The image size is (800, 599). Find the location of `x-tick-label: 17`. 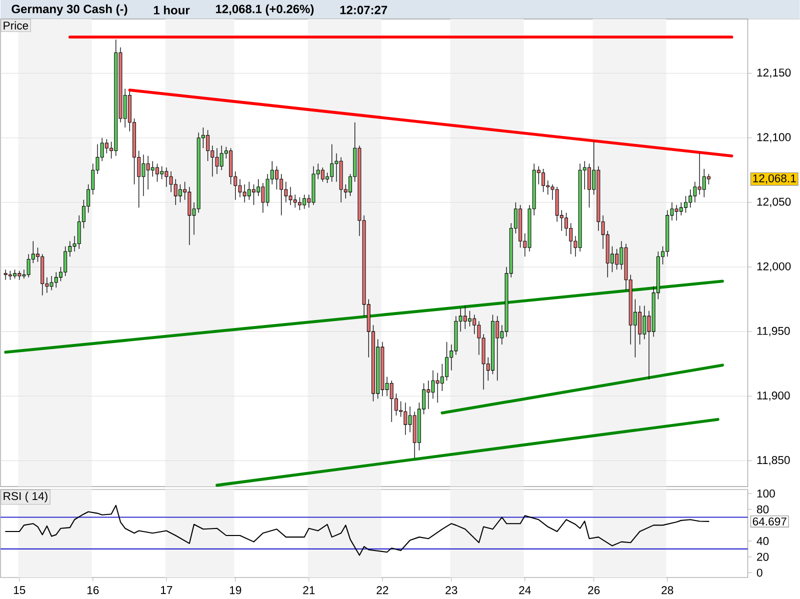

x-tick-label: 17 is located at coordinates (166, 590).